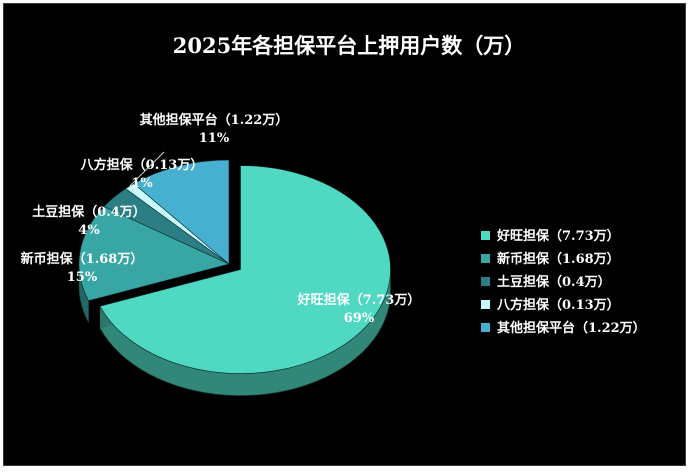  Describe the element at coordinates (82, 277) in the screenshot. I see `data-label-percent: 15%` at that location.